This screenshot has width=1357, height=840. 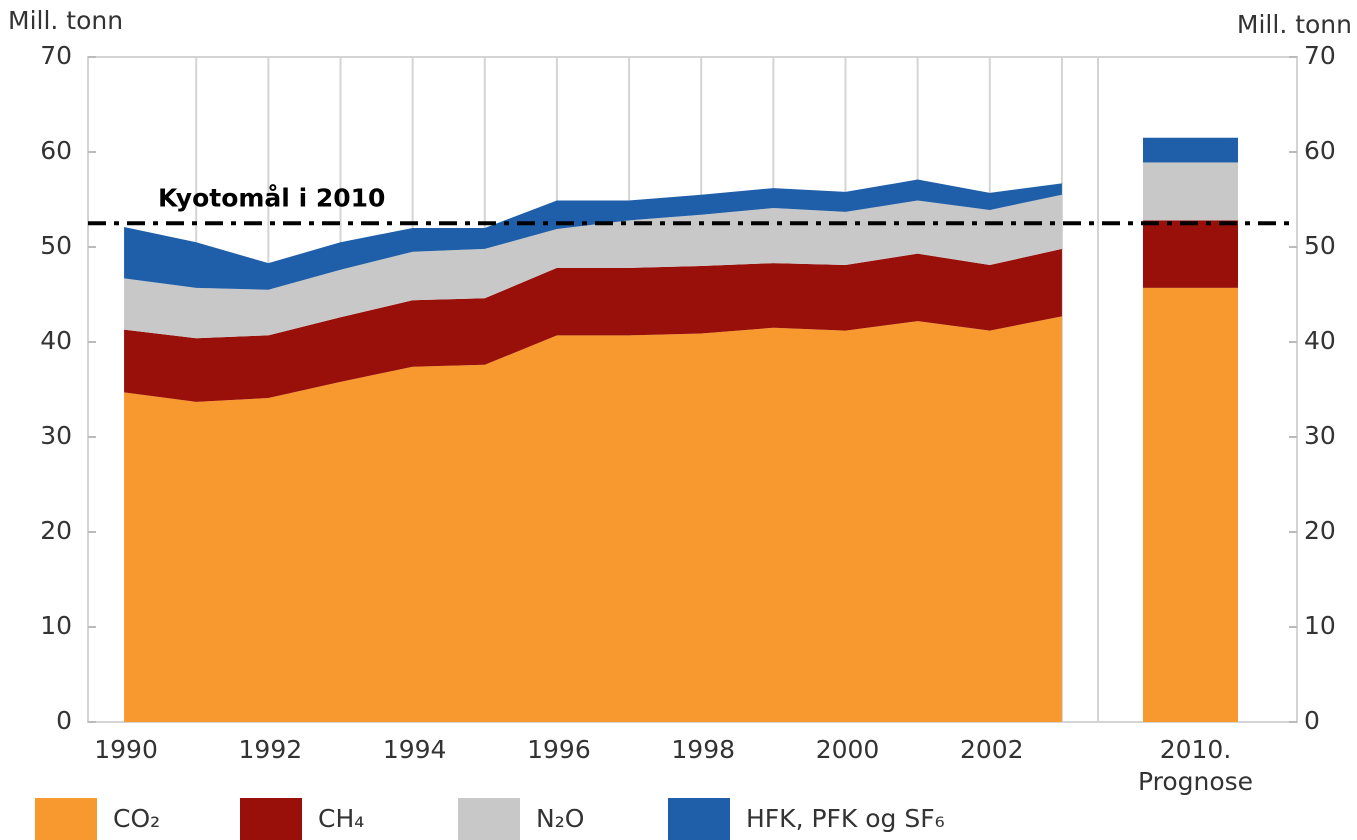 What do you see at coordinates (56, 340) in the screenshot?
I see `y-tick-label: 40` at bounding box center [56, 340].